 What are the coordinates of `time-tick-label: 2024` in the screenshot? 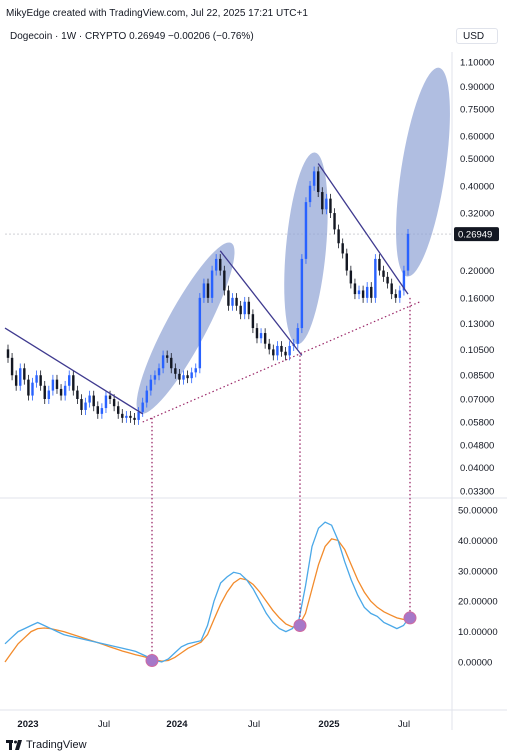 It's located at (177, 724).